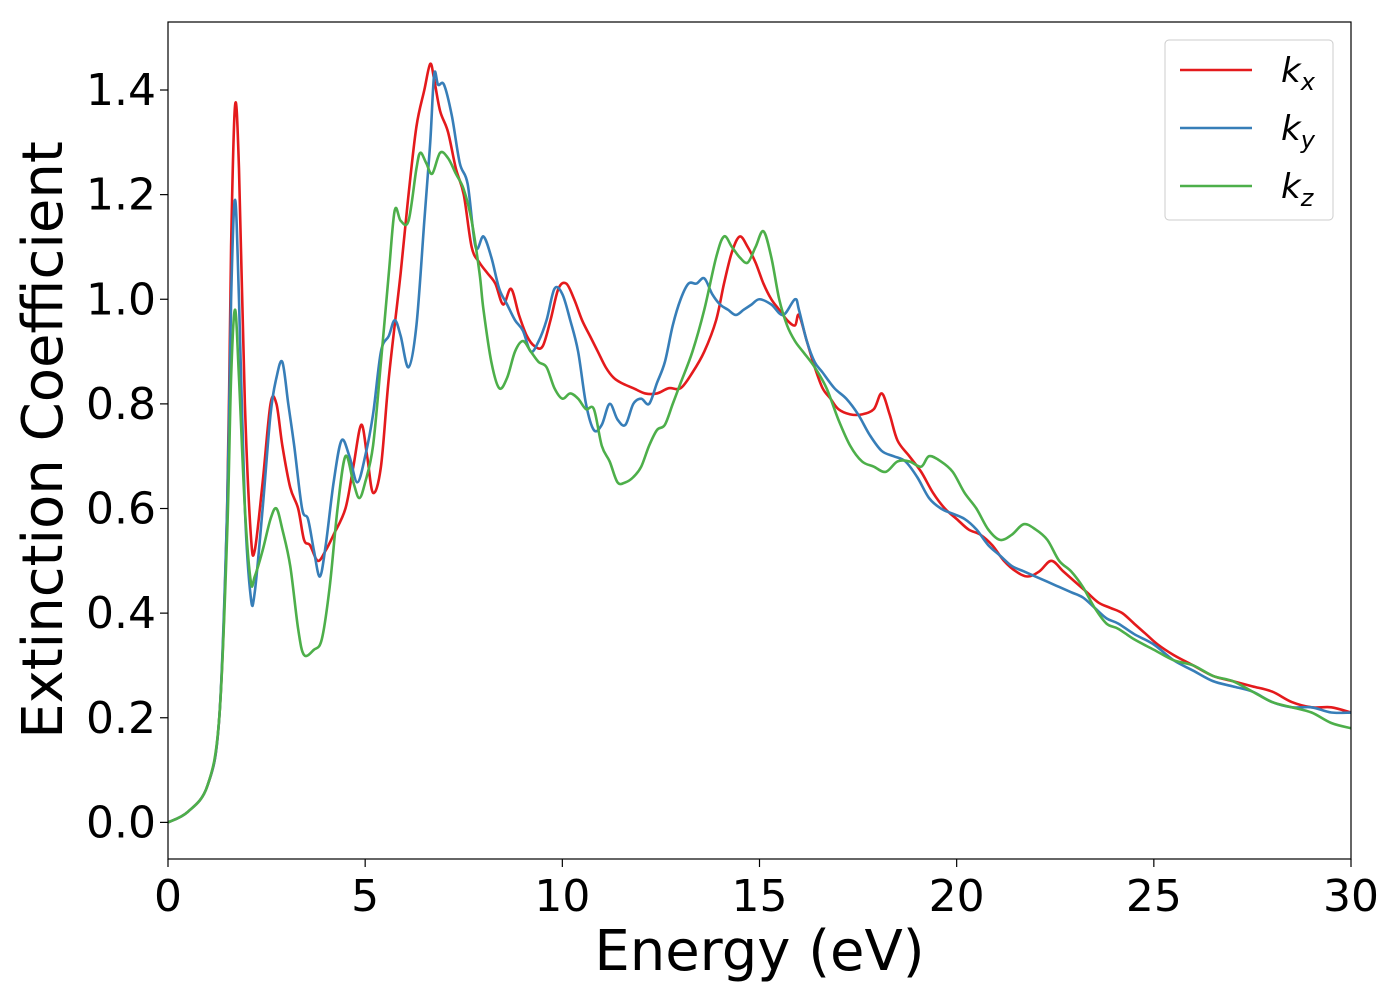  What do you see at coordinates (121, 509) in the screenshot?
I see `y-tick-label: 0.6` at bounding box center [121, 509].